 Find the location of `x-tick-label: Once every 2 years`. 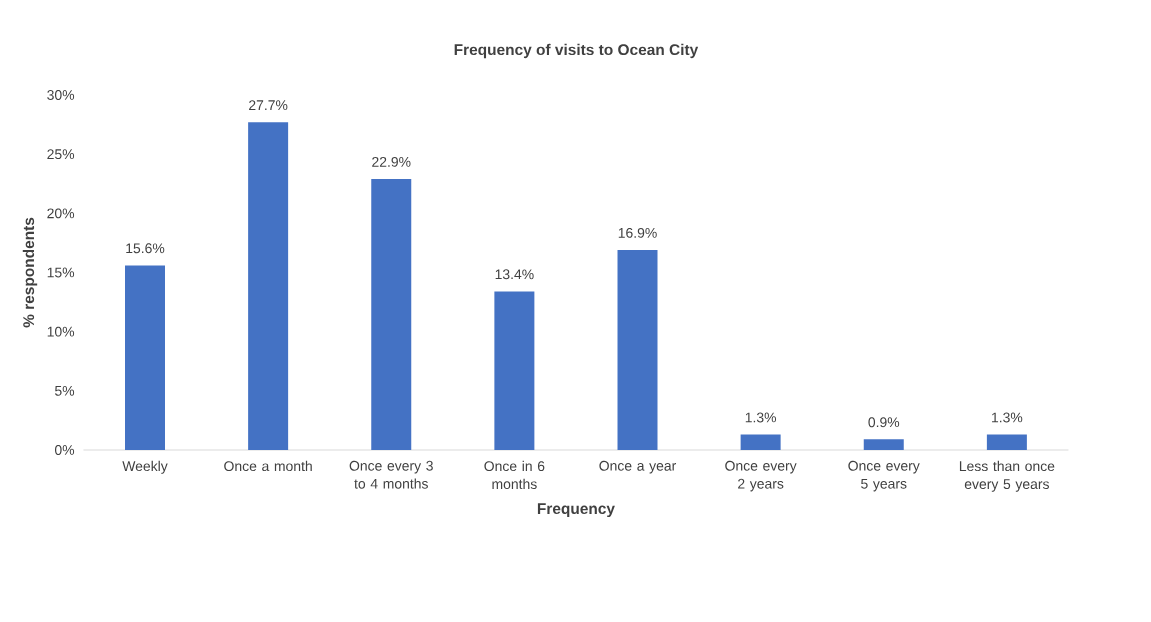

x-tick-label: Once every 2 years is located at coordinates (761, 476).